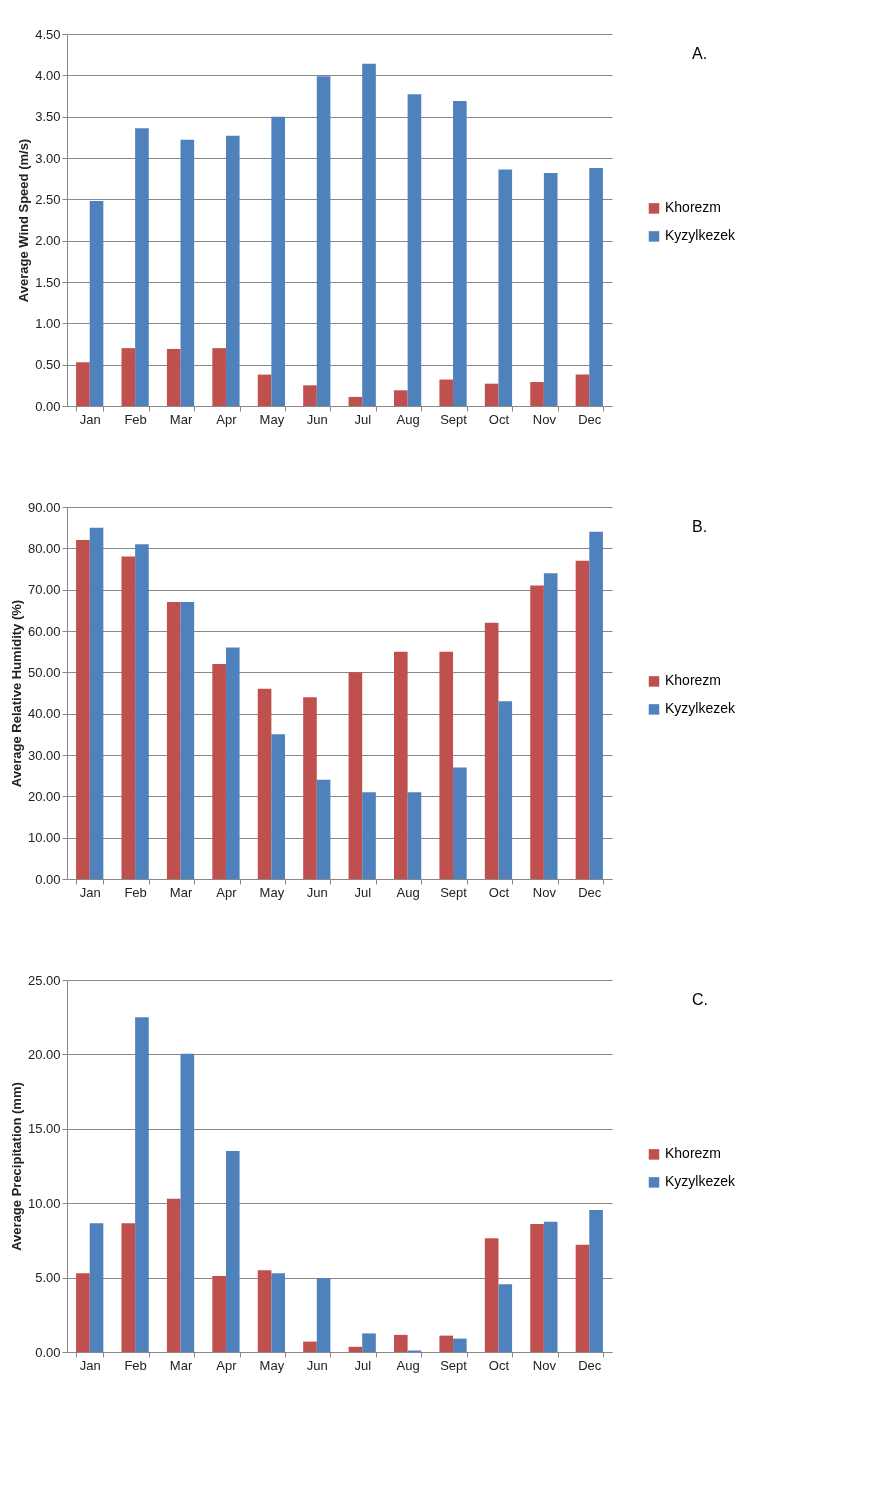 This screenshot has height=1494, width=869. I want to click on y-tick-label: 3.00, so click(48, 158).